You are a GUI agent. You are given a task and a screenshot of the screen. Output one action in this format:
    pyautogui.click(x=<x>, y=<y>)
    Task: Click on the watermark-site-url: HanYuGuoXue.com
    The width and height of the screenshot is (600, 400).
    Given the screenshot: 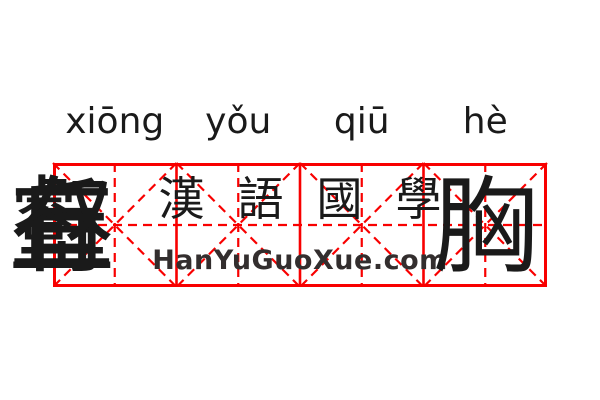 What is the action you would take?
    pyautogui.click(x=300, y=260)
    